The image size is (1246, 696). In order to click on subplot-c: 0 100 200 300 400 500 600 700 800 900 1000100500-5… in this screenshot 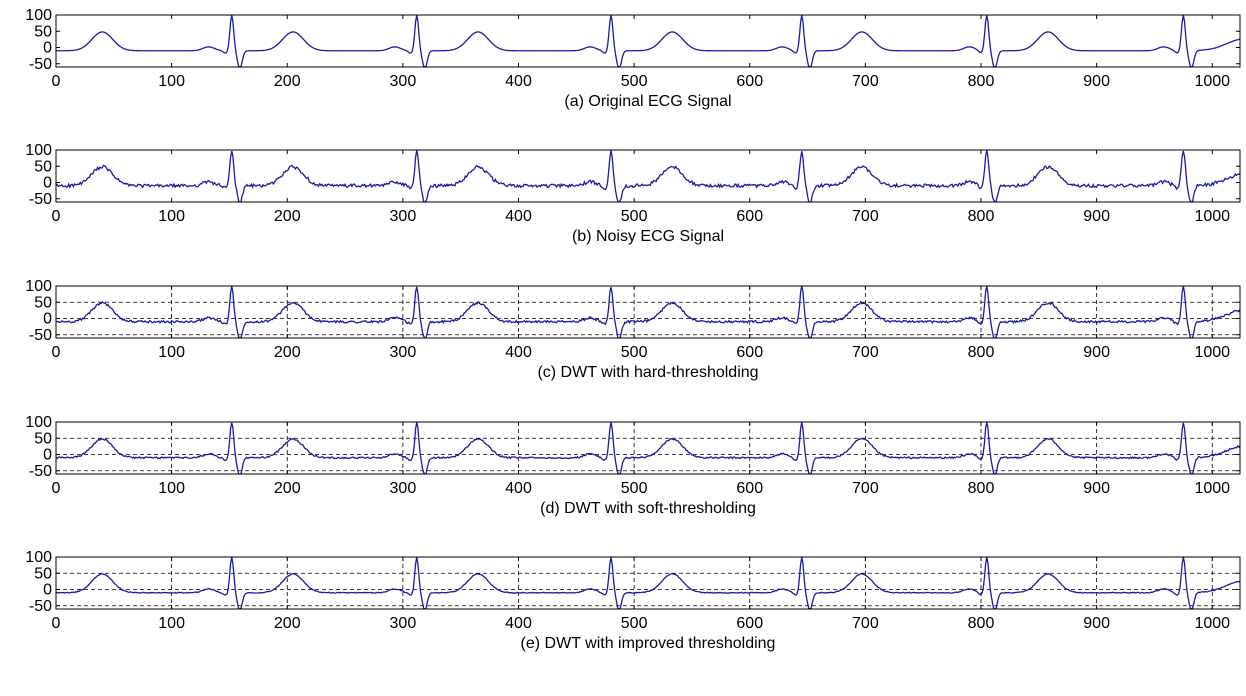, I will do `click(633, 329)`.